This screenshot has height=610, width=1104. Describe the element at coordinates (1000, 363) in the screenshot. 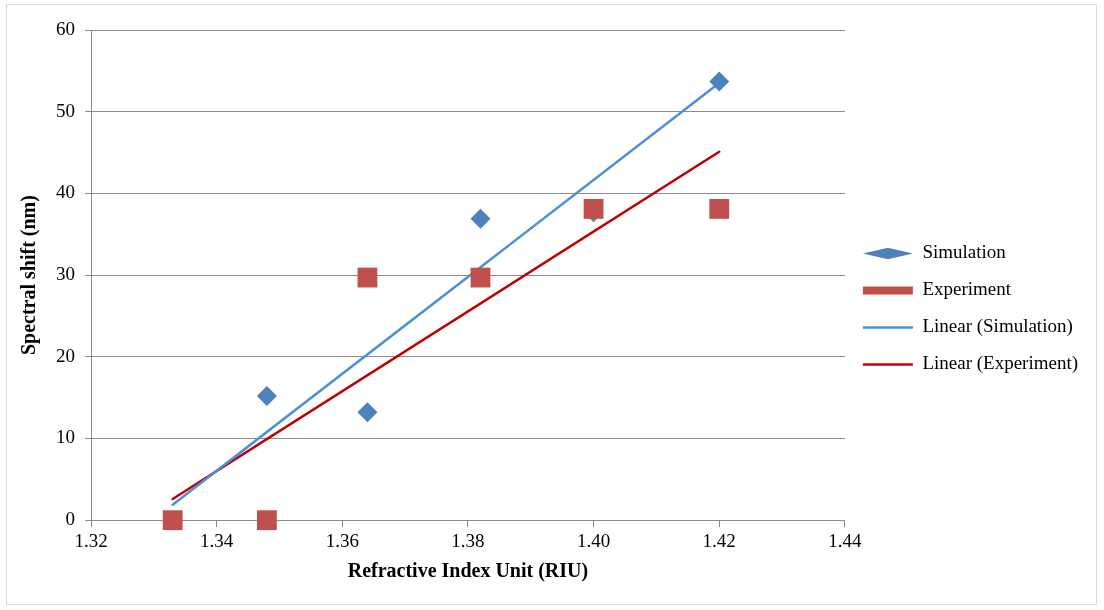

I see `legend-label: Linear (Experiment)` at that location.